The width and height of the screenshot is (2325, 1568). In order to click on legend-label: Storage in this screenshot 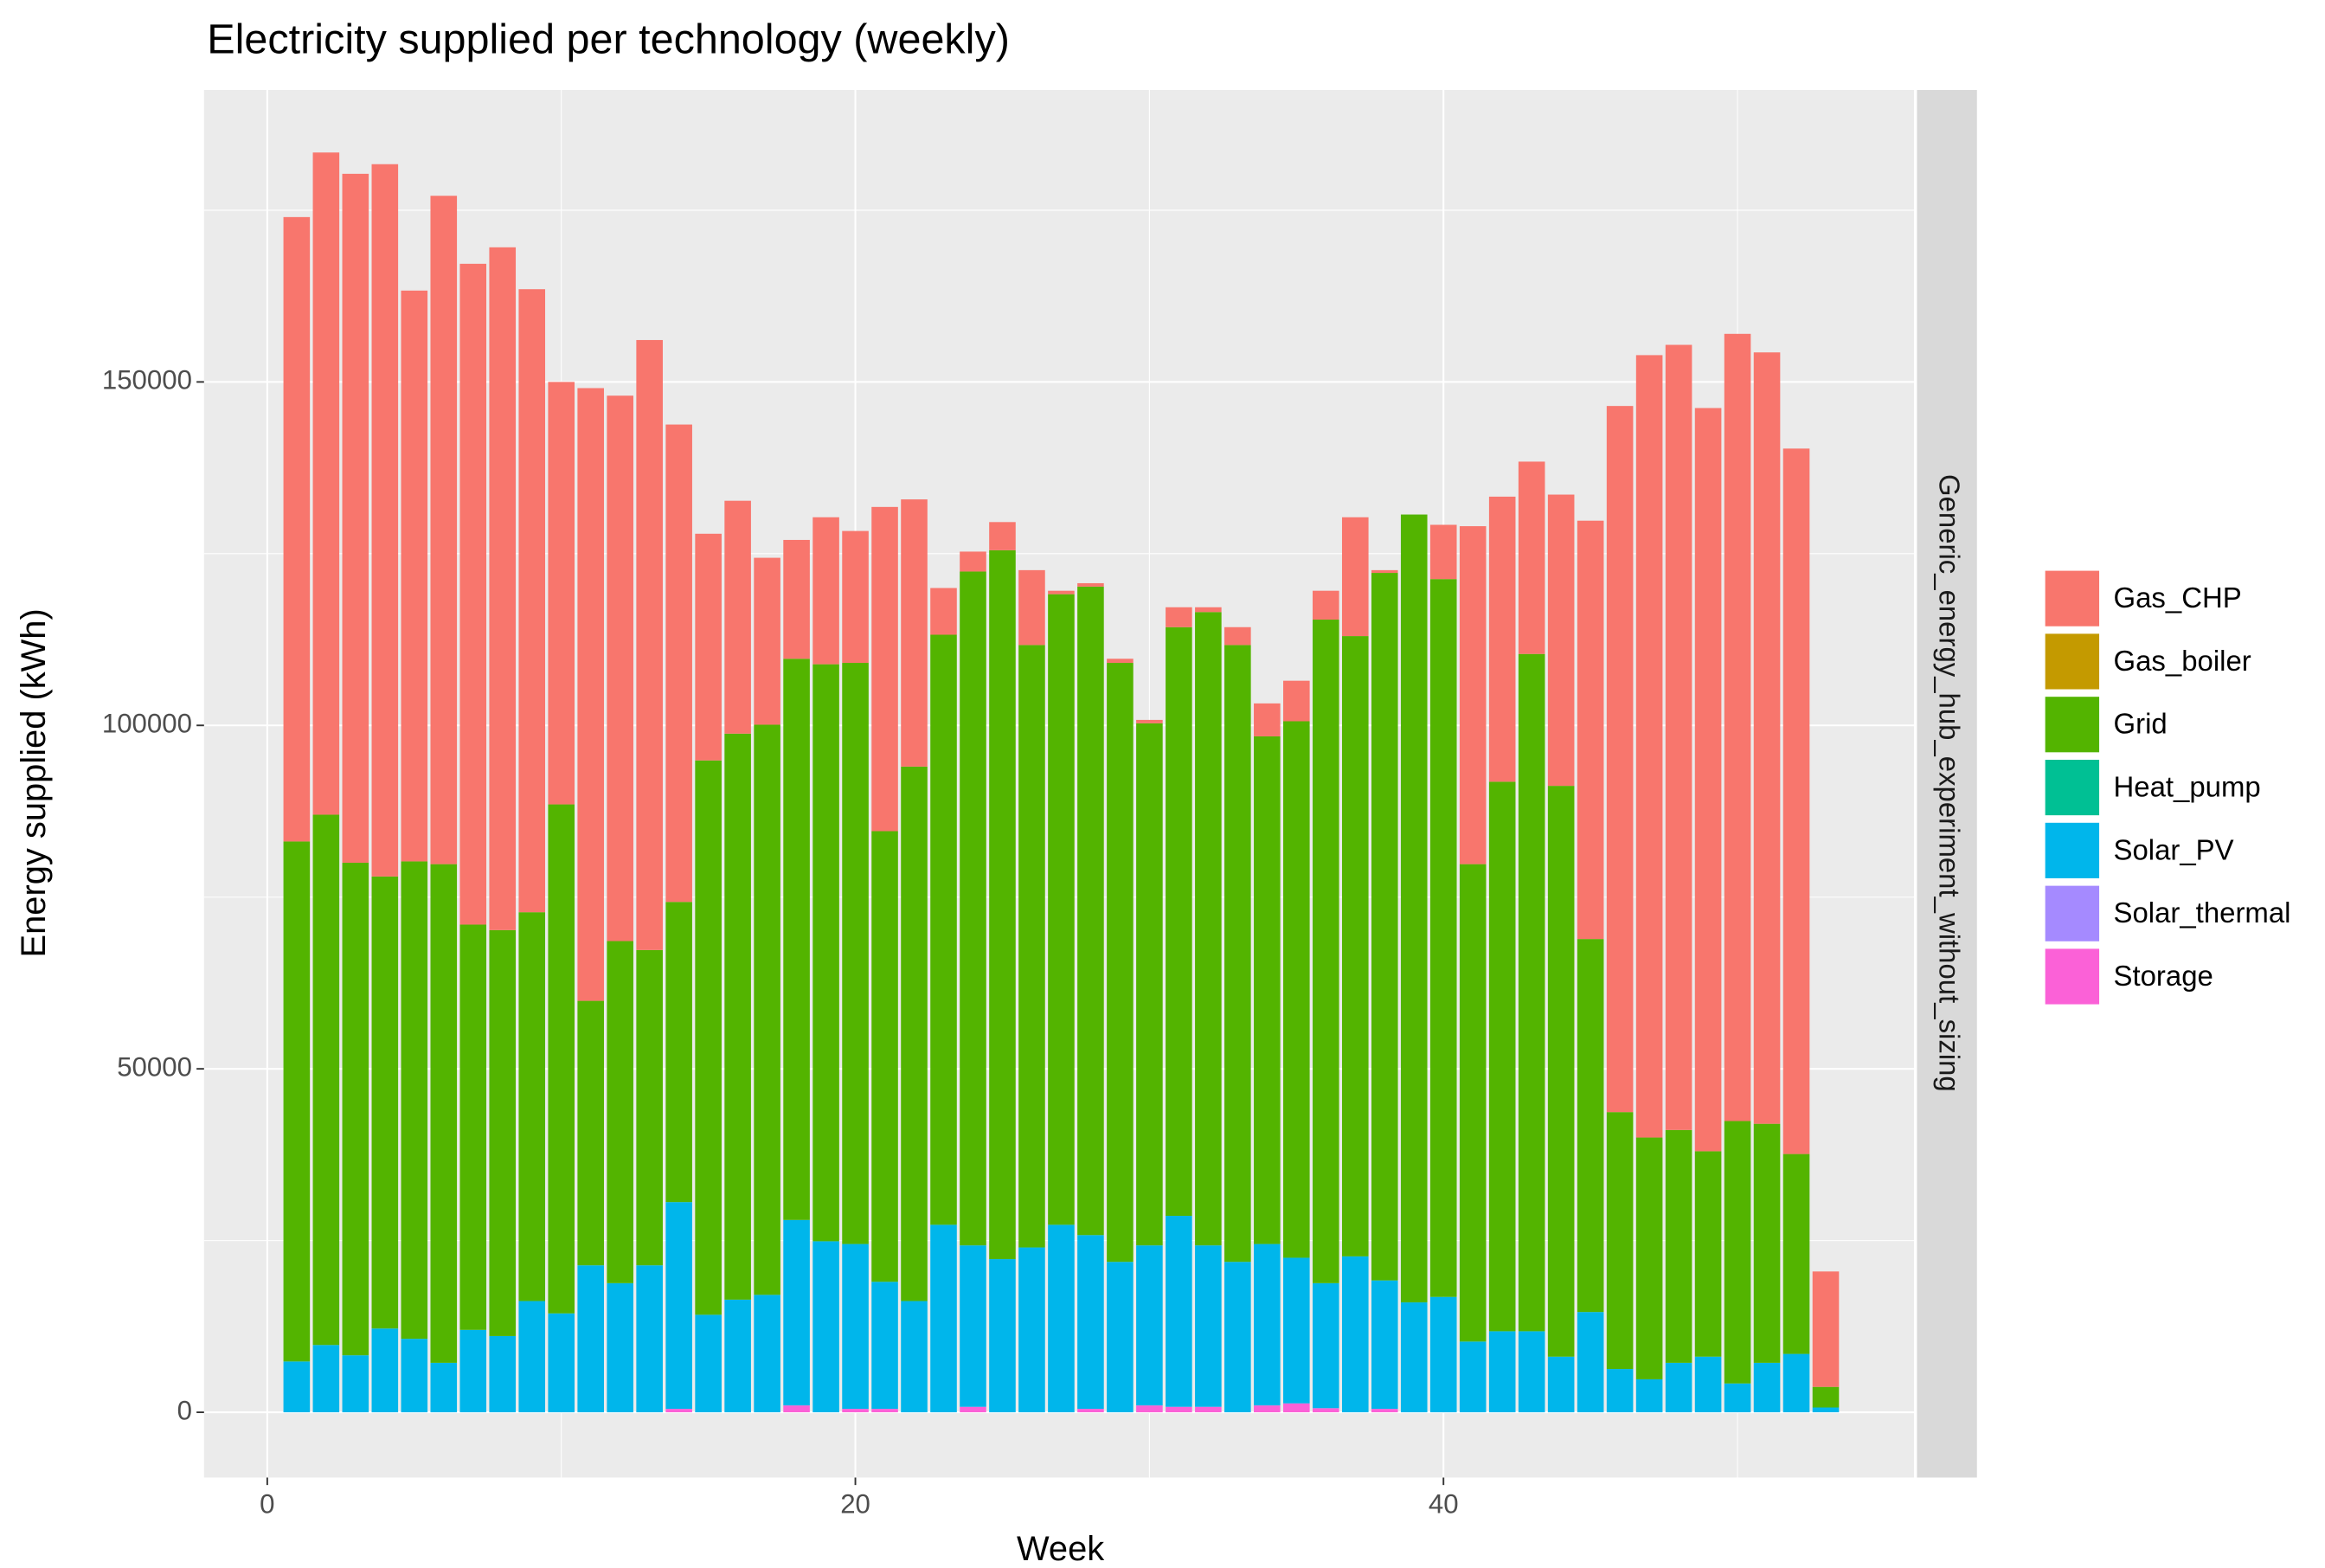, I will do `click(2163, 976)`.